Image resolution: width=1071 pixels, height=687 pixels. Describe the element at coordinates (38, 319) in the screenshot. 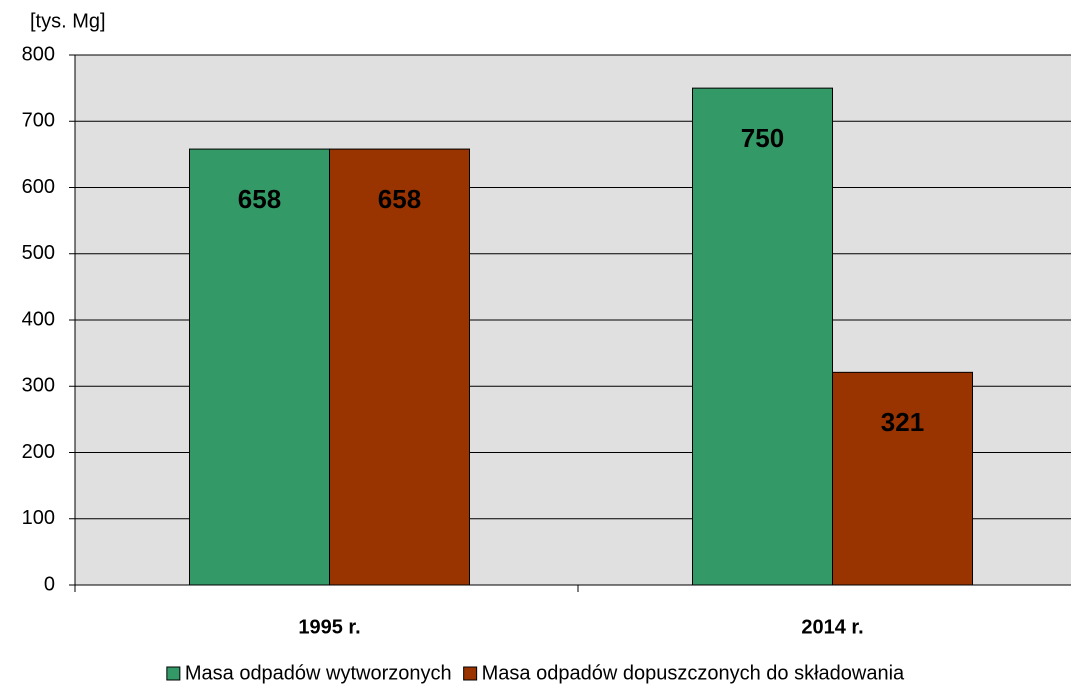

I see `y-tick-label: 400` at that location.